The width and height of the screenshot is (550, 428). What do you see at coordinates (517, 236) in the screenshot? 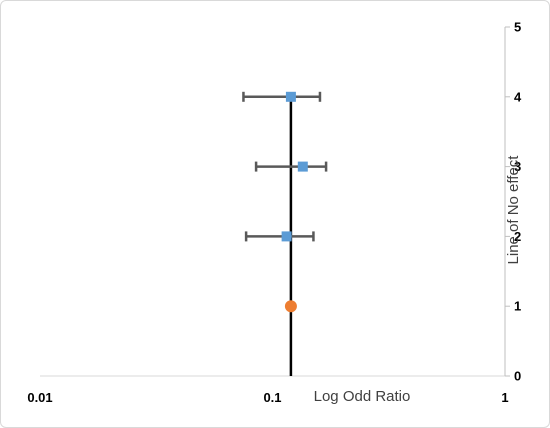
I see `y-tick-label: 2` at bounding box center [517, 236].